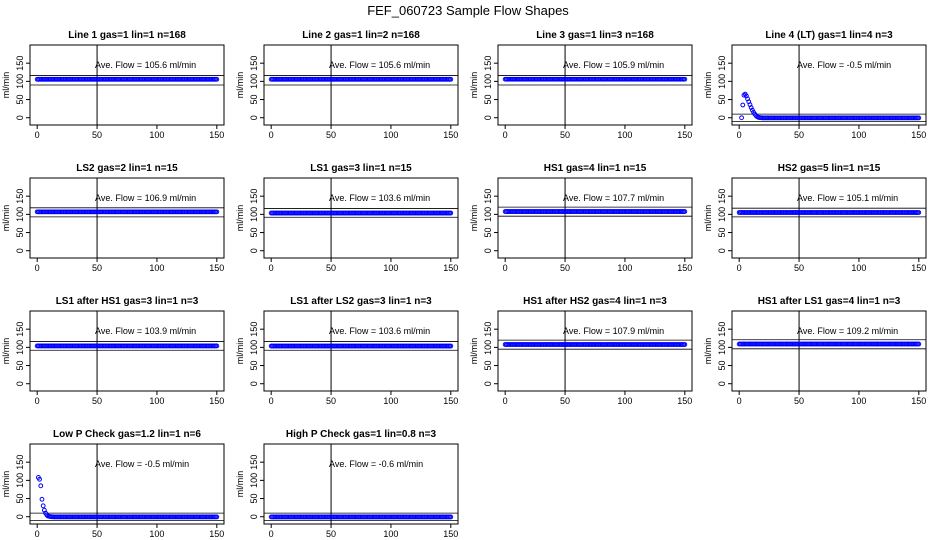 Image resolution: width=936 pixels, height=540 pixels. I want to click on panel-12-frame, so click(829, 351).